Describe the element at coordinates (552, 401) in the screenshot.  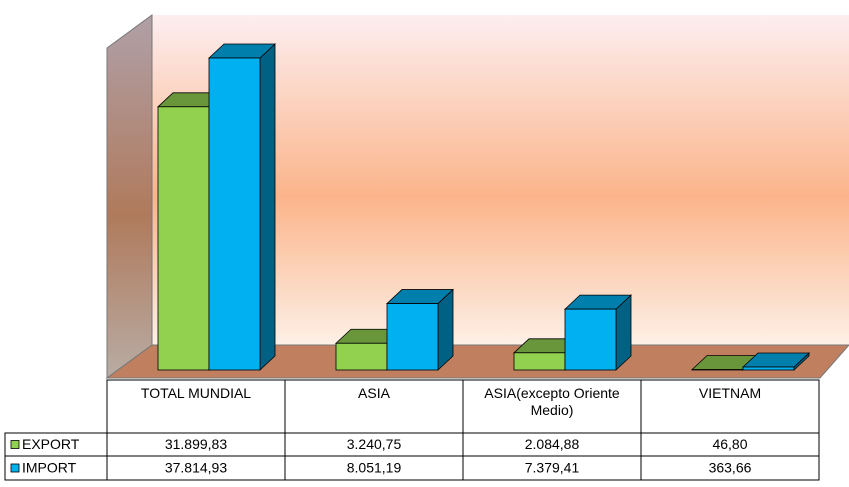
I see `category-label: ASIA(excepto Oriente Medio)` at that location.